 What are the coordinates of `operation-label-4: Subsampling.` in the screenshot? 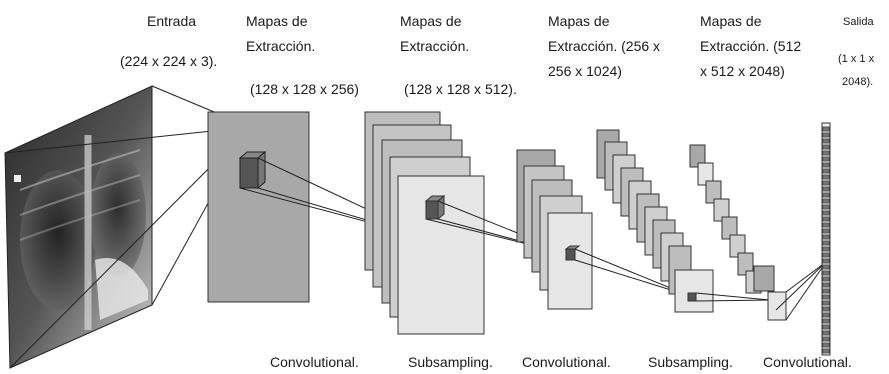 It's located at (690, 362).